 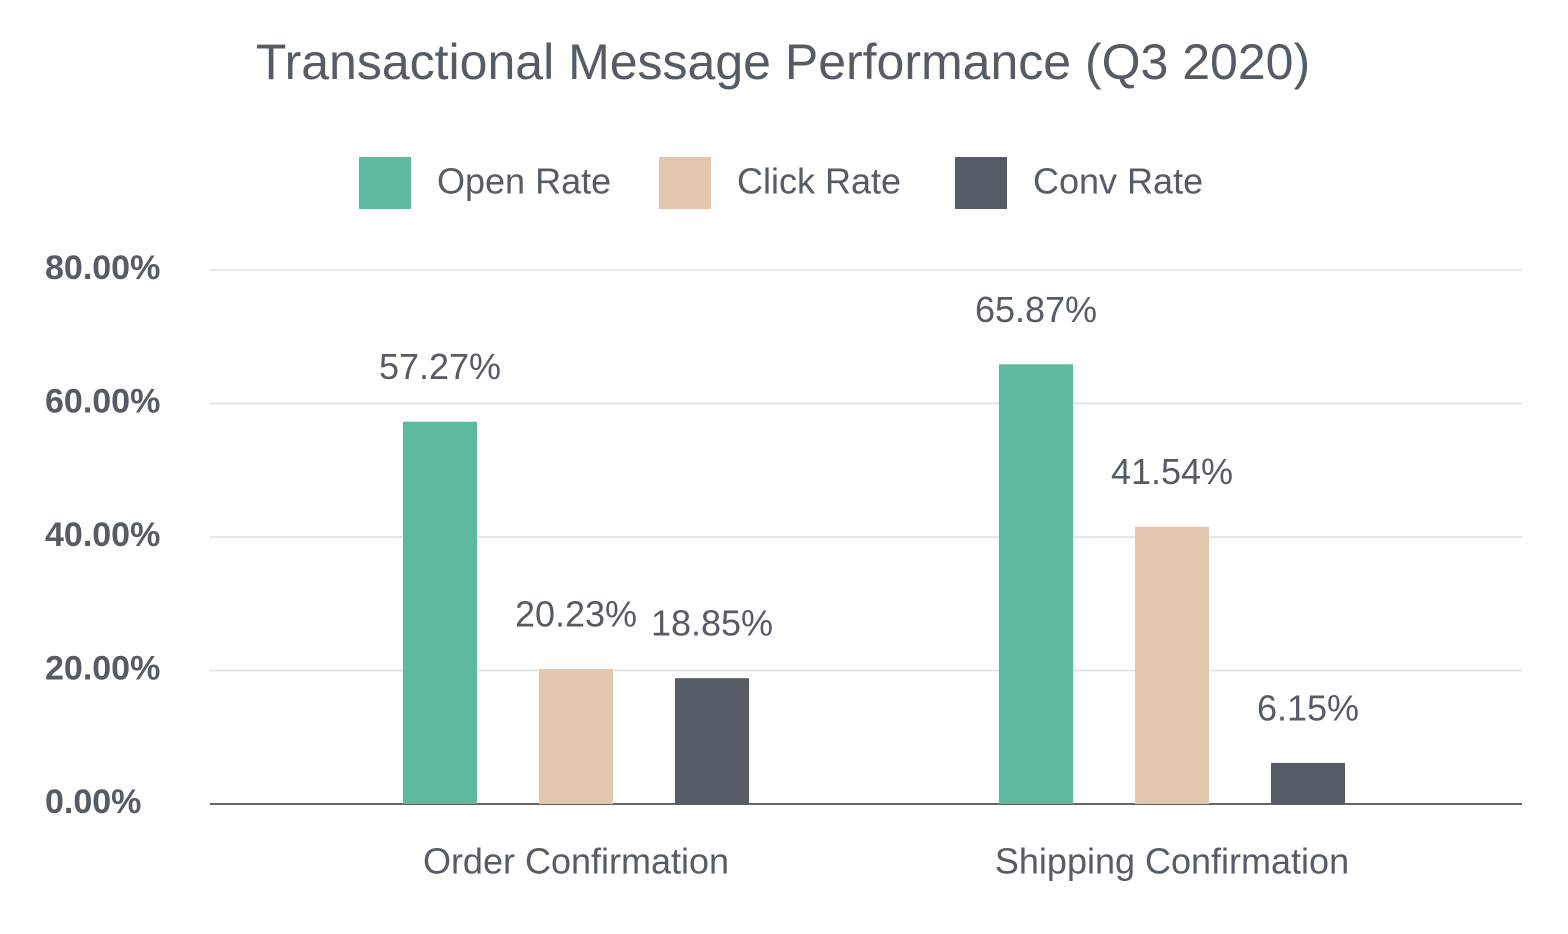 What do you see at coordinates (440, 366) in the screenshot?
I see `value-label: 57.27%` at bounding box center [440, 366].